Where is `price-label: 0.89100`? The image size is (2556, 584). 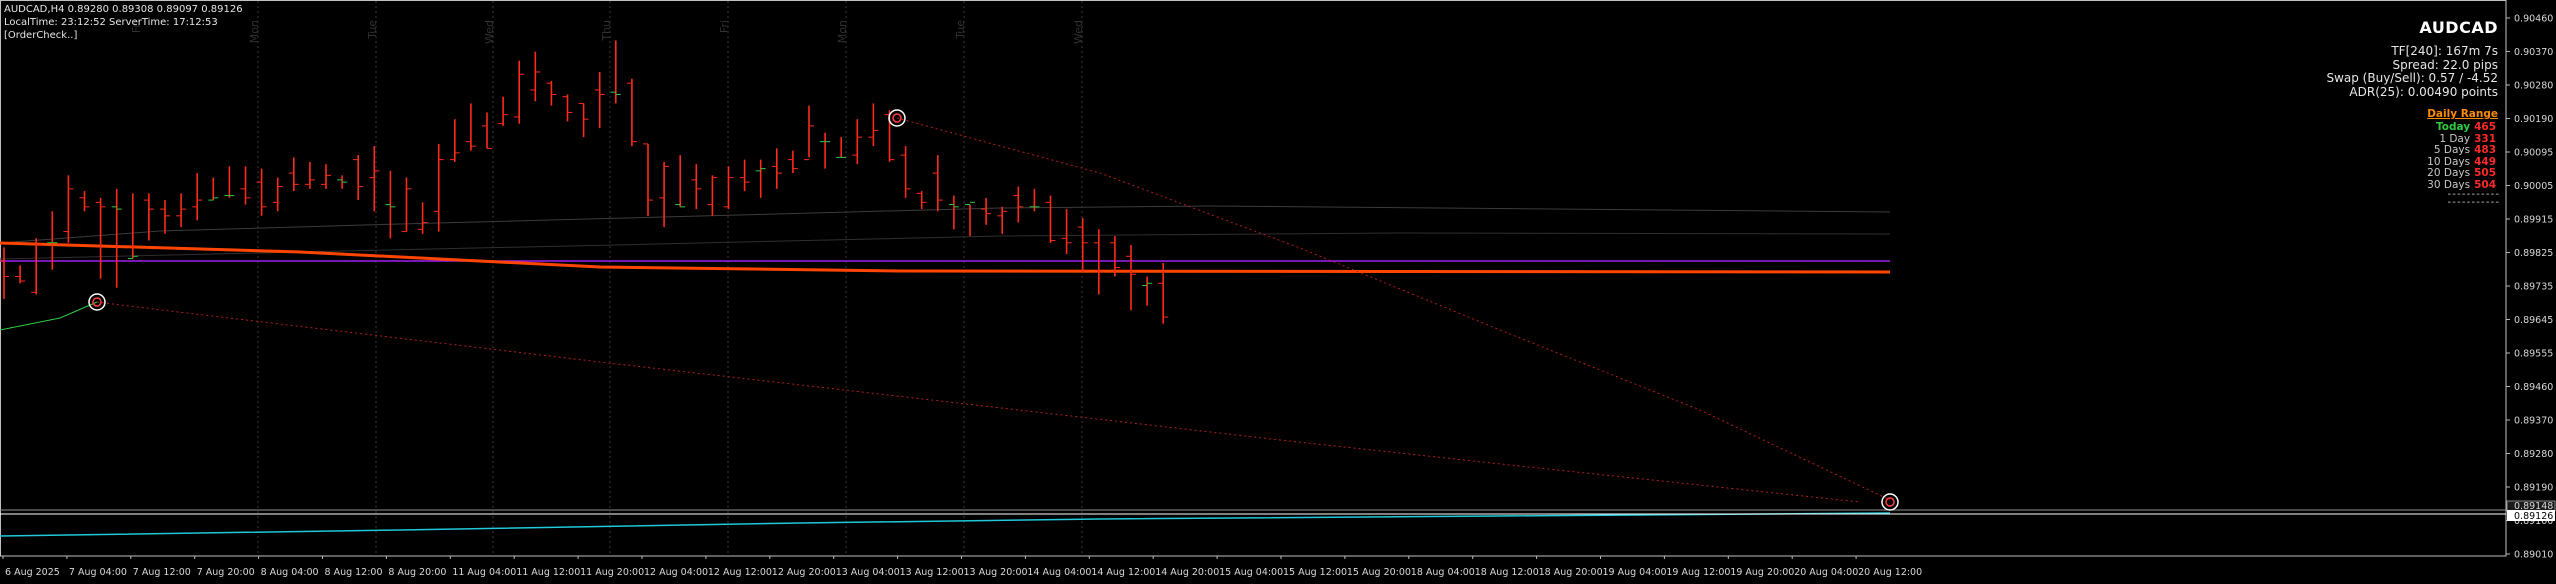 price-label: 0.89100 is located at coordinates (2533, 521).